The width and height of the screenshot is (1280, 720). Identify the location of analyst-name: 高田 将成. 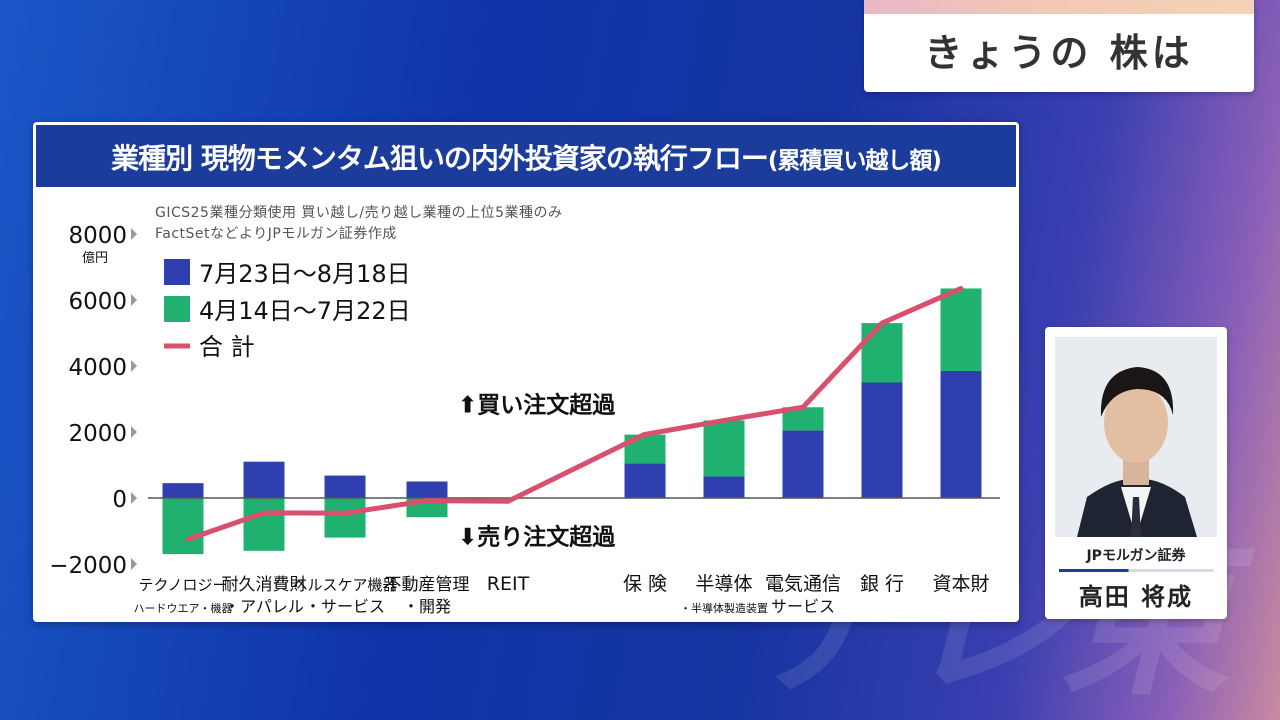
(1136, 597).